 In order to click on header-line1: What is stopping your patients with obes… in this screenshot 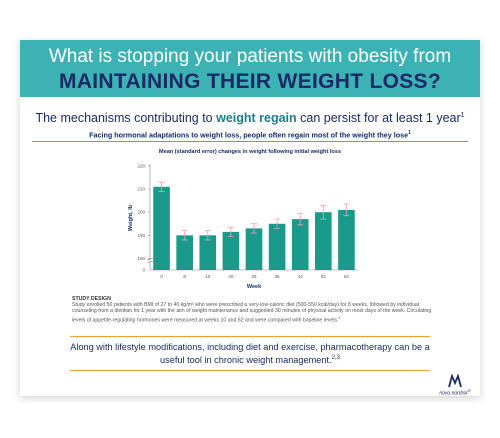, I will do `click(250, 56)`.